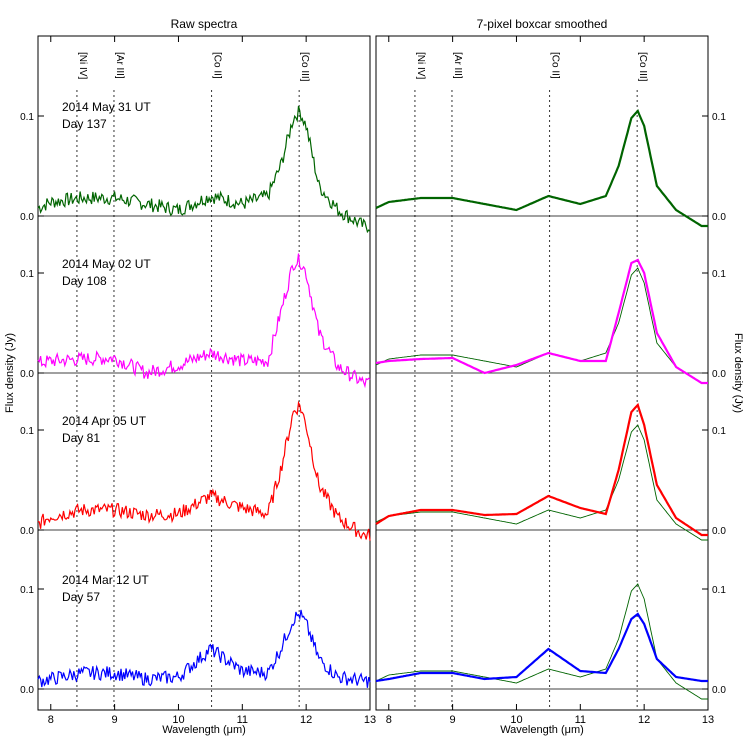  What do you see at coordinates (106, 107) in the screenshot?
I see `epoch-date-label: 2014 May 31 UT` at bounding box center [106, 107].